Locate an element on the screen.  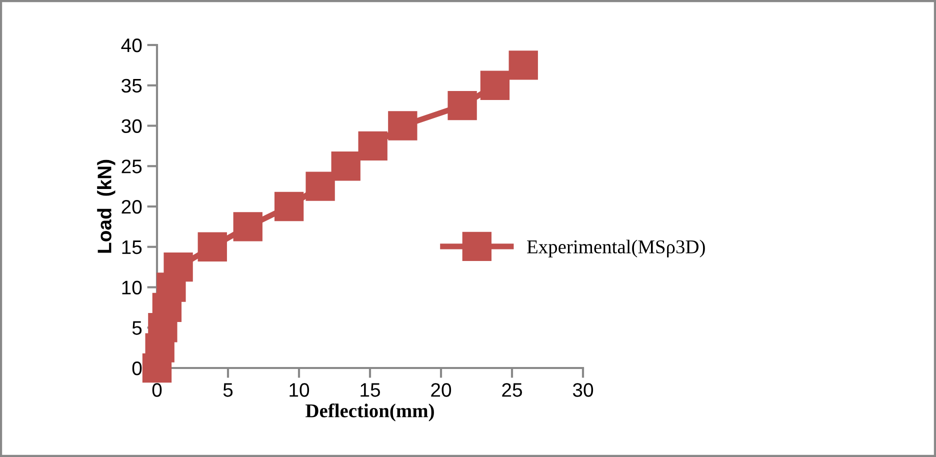
y-axis-title: Load (kN) is located at coordinates (106, 206).